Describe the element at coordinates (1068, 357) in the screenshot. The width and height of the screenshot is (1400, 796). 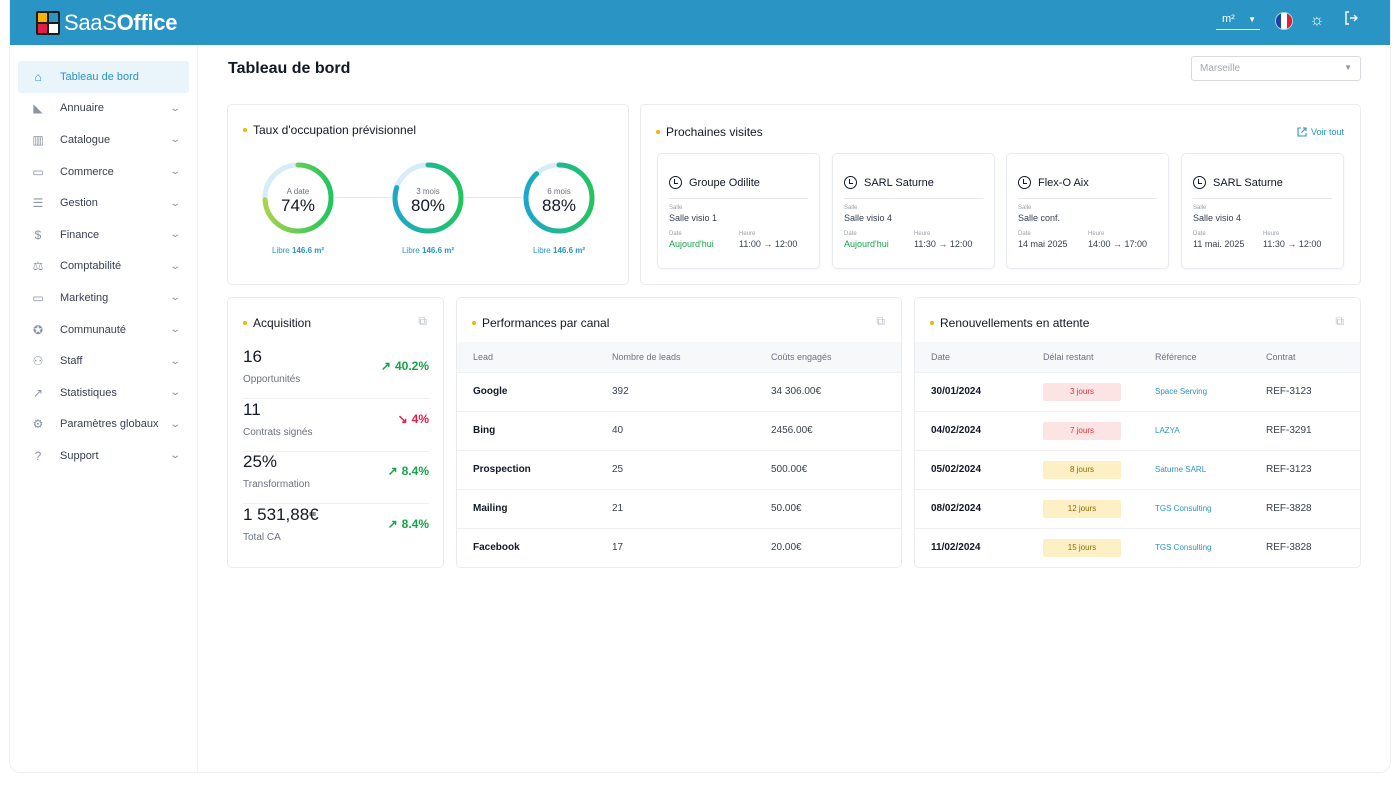
I see `column-header: Délai restant` at that location.